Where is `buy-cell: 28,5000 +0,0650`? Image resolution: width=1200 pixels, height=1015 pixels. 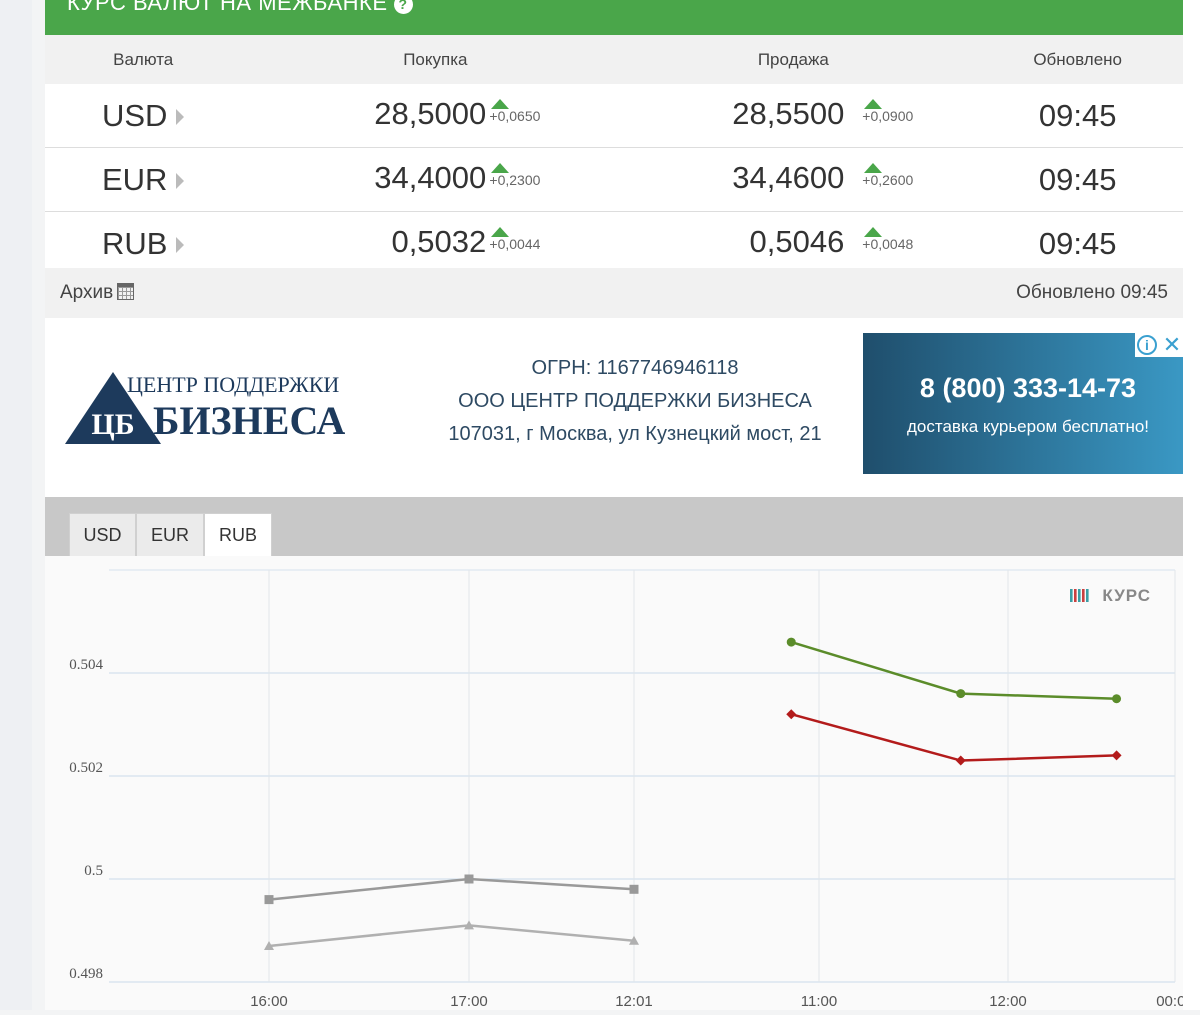
buy-cell: 28,5000 +0,0650 is located at coordinates (428, 116).